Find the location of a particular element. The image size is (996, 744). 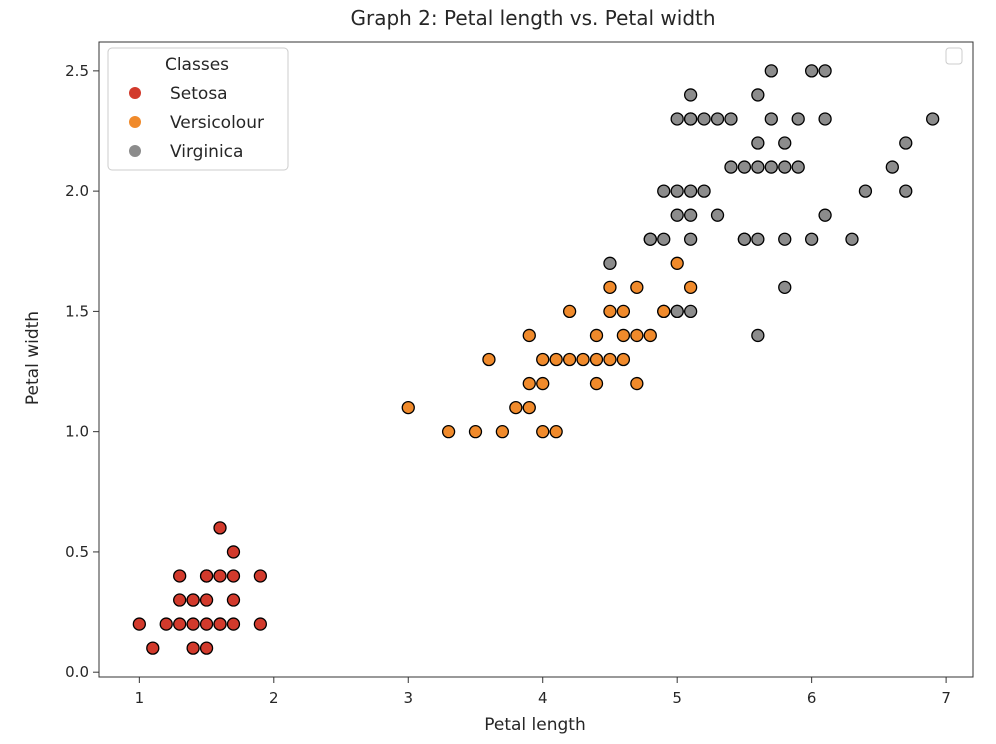

y-tick-label: 2.0 is located at coordinates (77, 191).